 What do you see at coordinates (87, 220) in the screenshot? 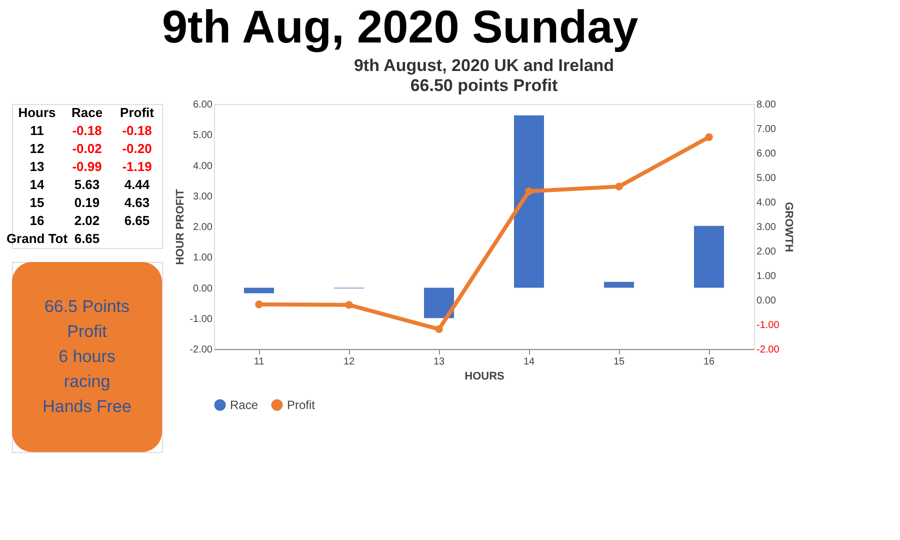
I see `text: 2.02` at bounding box center [87, 220].